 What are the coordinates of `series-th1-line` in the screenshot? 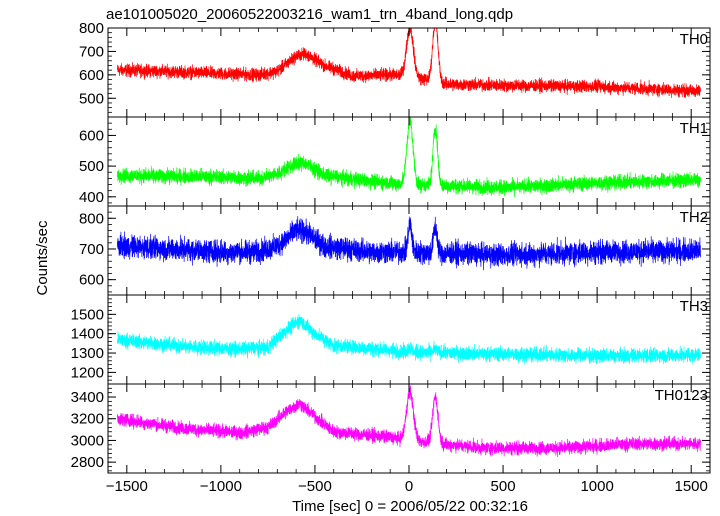 It's located at (409, 157).